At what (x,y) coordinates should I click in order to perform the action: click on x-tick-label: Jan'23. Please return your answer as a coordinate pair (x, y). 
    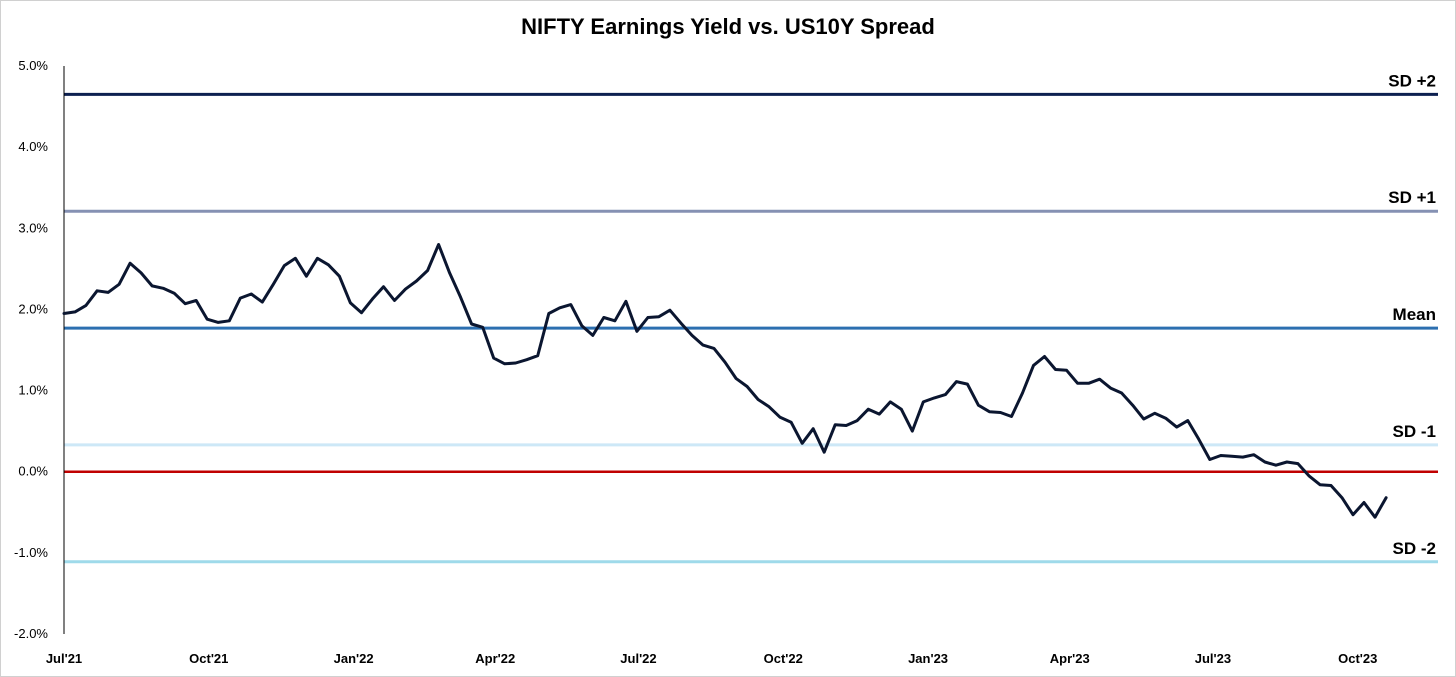
    Looking at the image, I should click on (928, 658).